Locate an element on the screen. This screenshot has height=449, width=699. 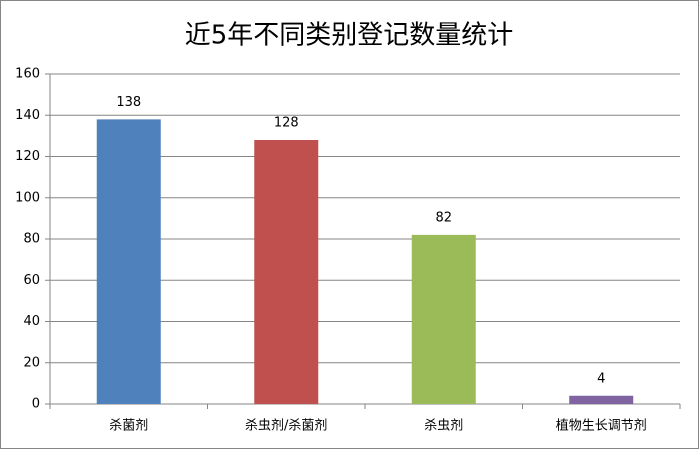
x-tick-label: 植物生长调节剂 is located at coordinates (601, 426).